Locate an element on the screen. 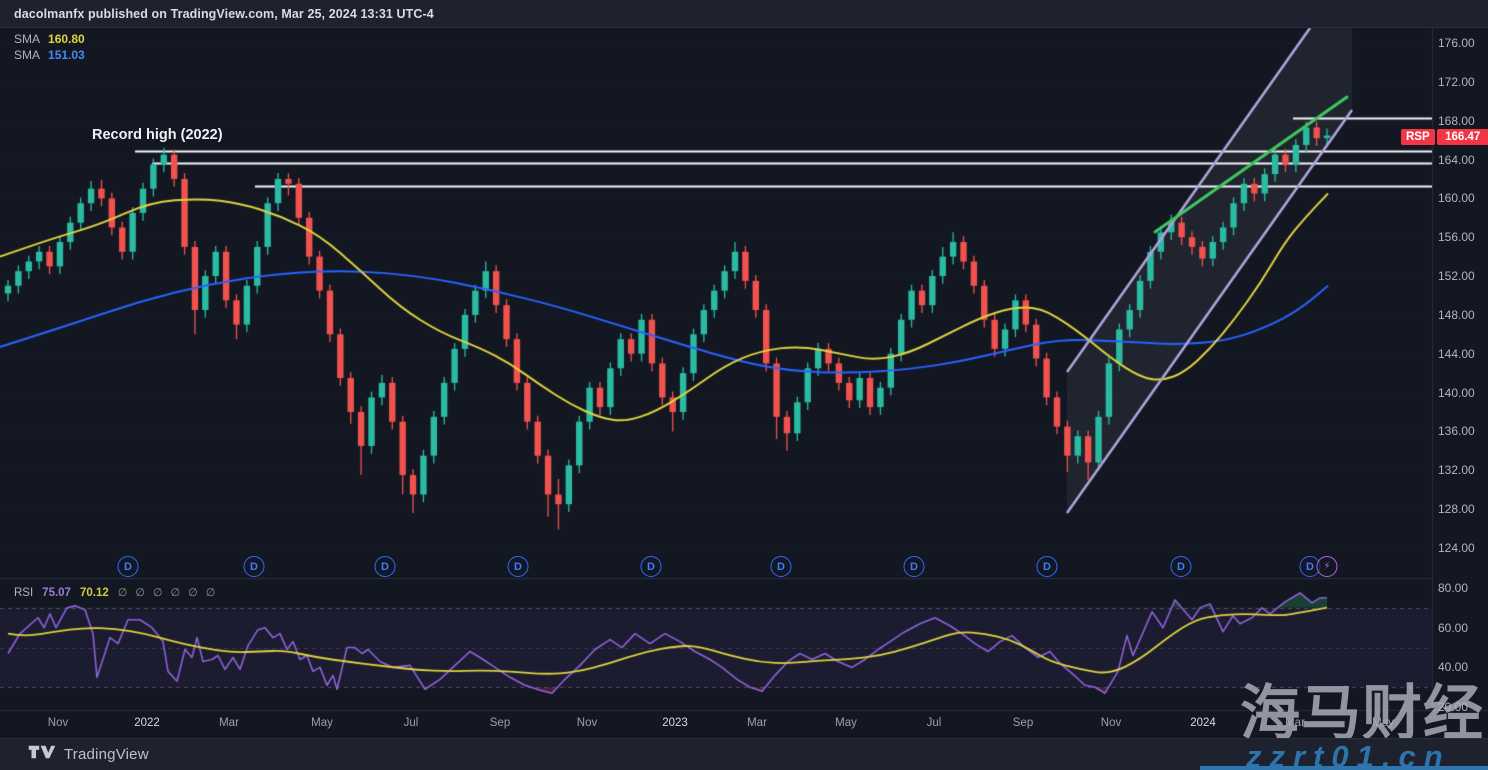  record-high-annotation: Record high (2022) is located at coordinates (157, 135).